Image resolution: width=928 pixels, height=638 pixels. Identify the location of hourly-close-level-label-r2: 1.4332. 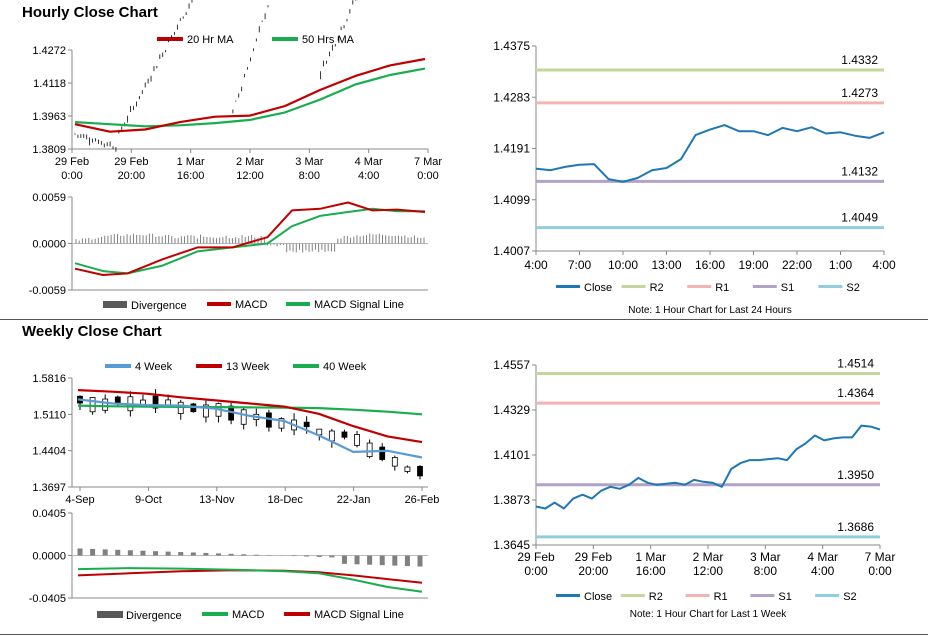
(859, 60).